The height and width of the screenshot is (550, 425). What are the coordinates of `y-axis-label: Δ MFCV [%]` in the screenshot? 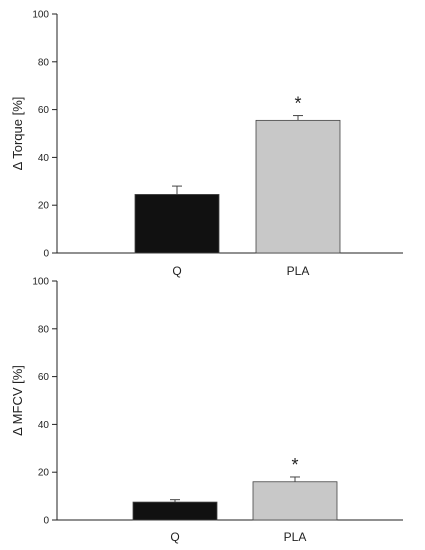 It's located at (17, 400).